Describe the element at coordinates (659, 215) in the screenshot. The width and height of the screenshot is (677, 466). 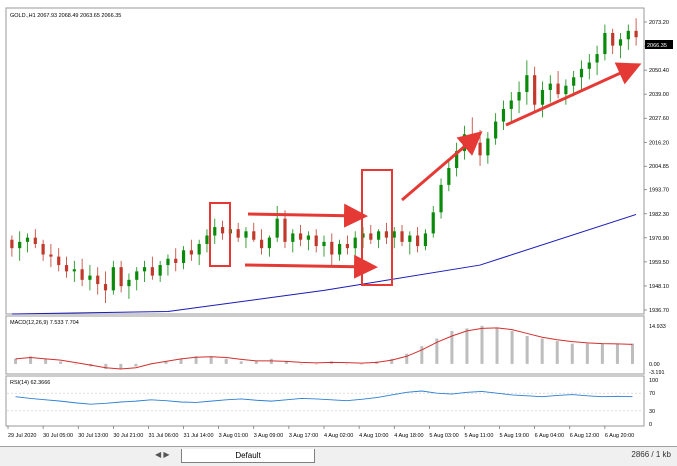
I see `price-tick-label: 1982.30` at that location.